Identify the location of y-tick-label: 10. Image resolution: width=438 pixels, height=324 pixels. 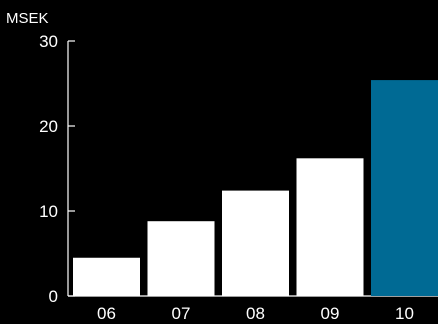
(48, 211).